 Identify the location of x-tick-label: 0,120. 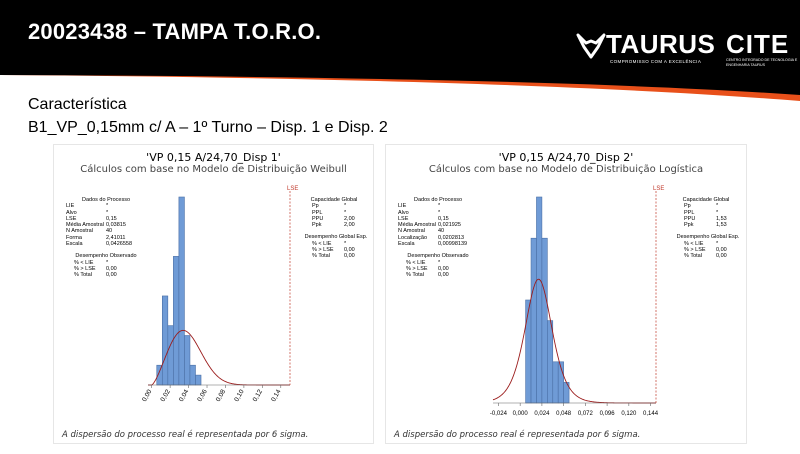
(629, 414).